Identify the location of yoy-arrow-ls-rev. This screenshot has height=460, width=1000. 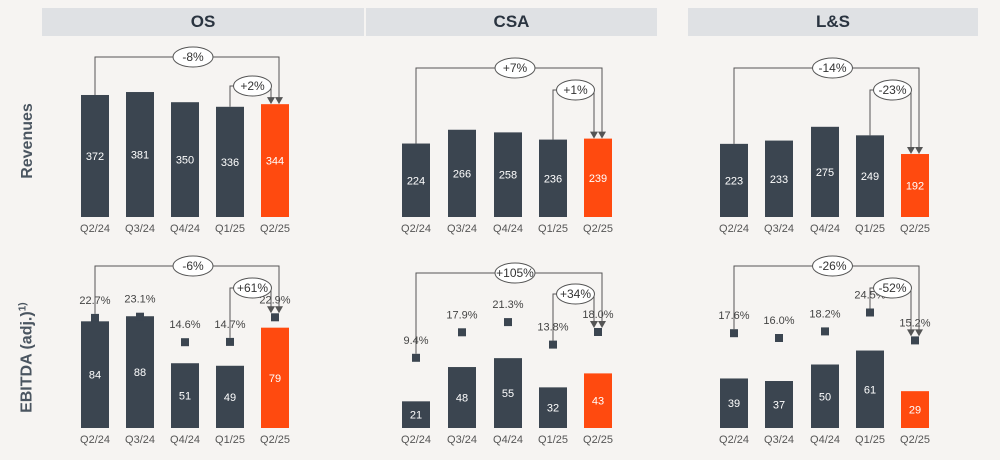
(919, 151).